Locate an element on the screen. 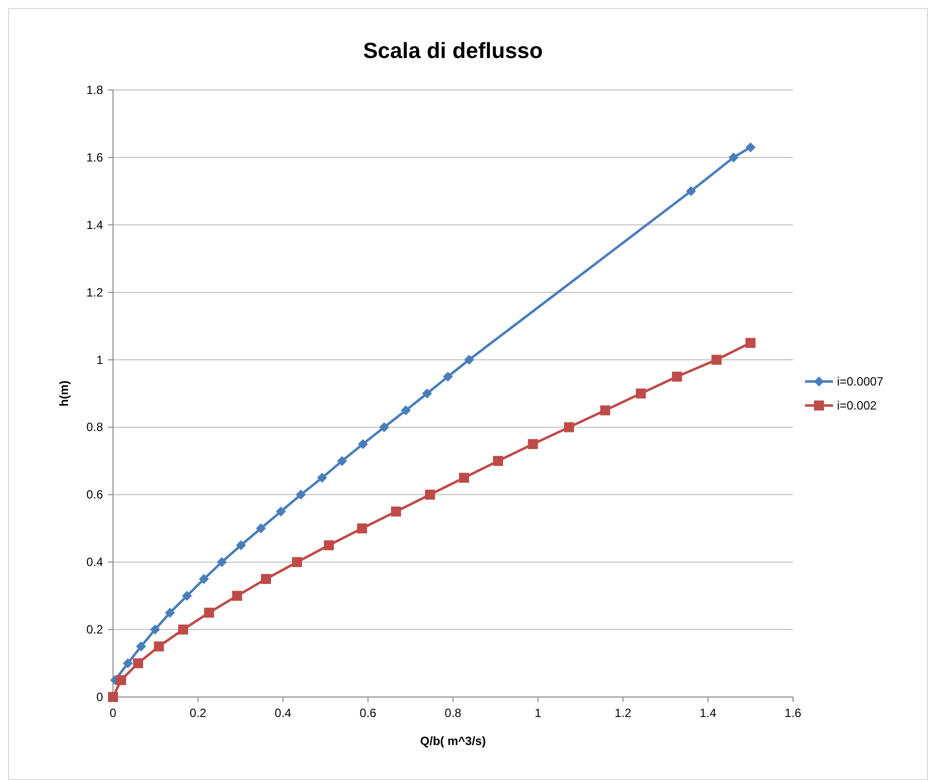 The image size is (928, 780). y-tick-label: 0 is located at coordinates (100, 697).